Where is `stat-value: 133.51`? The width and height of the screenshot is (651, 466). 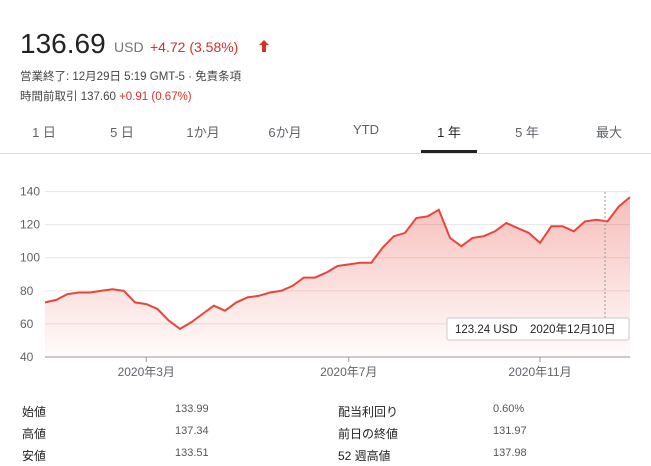
stat-value: 133.51 is located at coordinates (192, 453).